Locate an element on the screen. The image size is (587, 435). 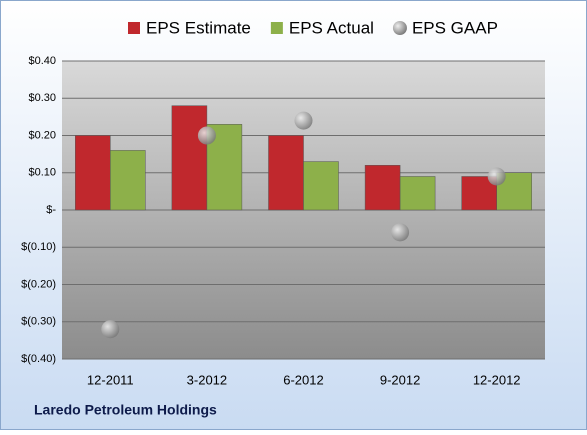
x-tick-label: 12-2011 is located at coordinates (110, 379).